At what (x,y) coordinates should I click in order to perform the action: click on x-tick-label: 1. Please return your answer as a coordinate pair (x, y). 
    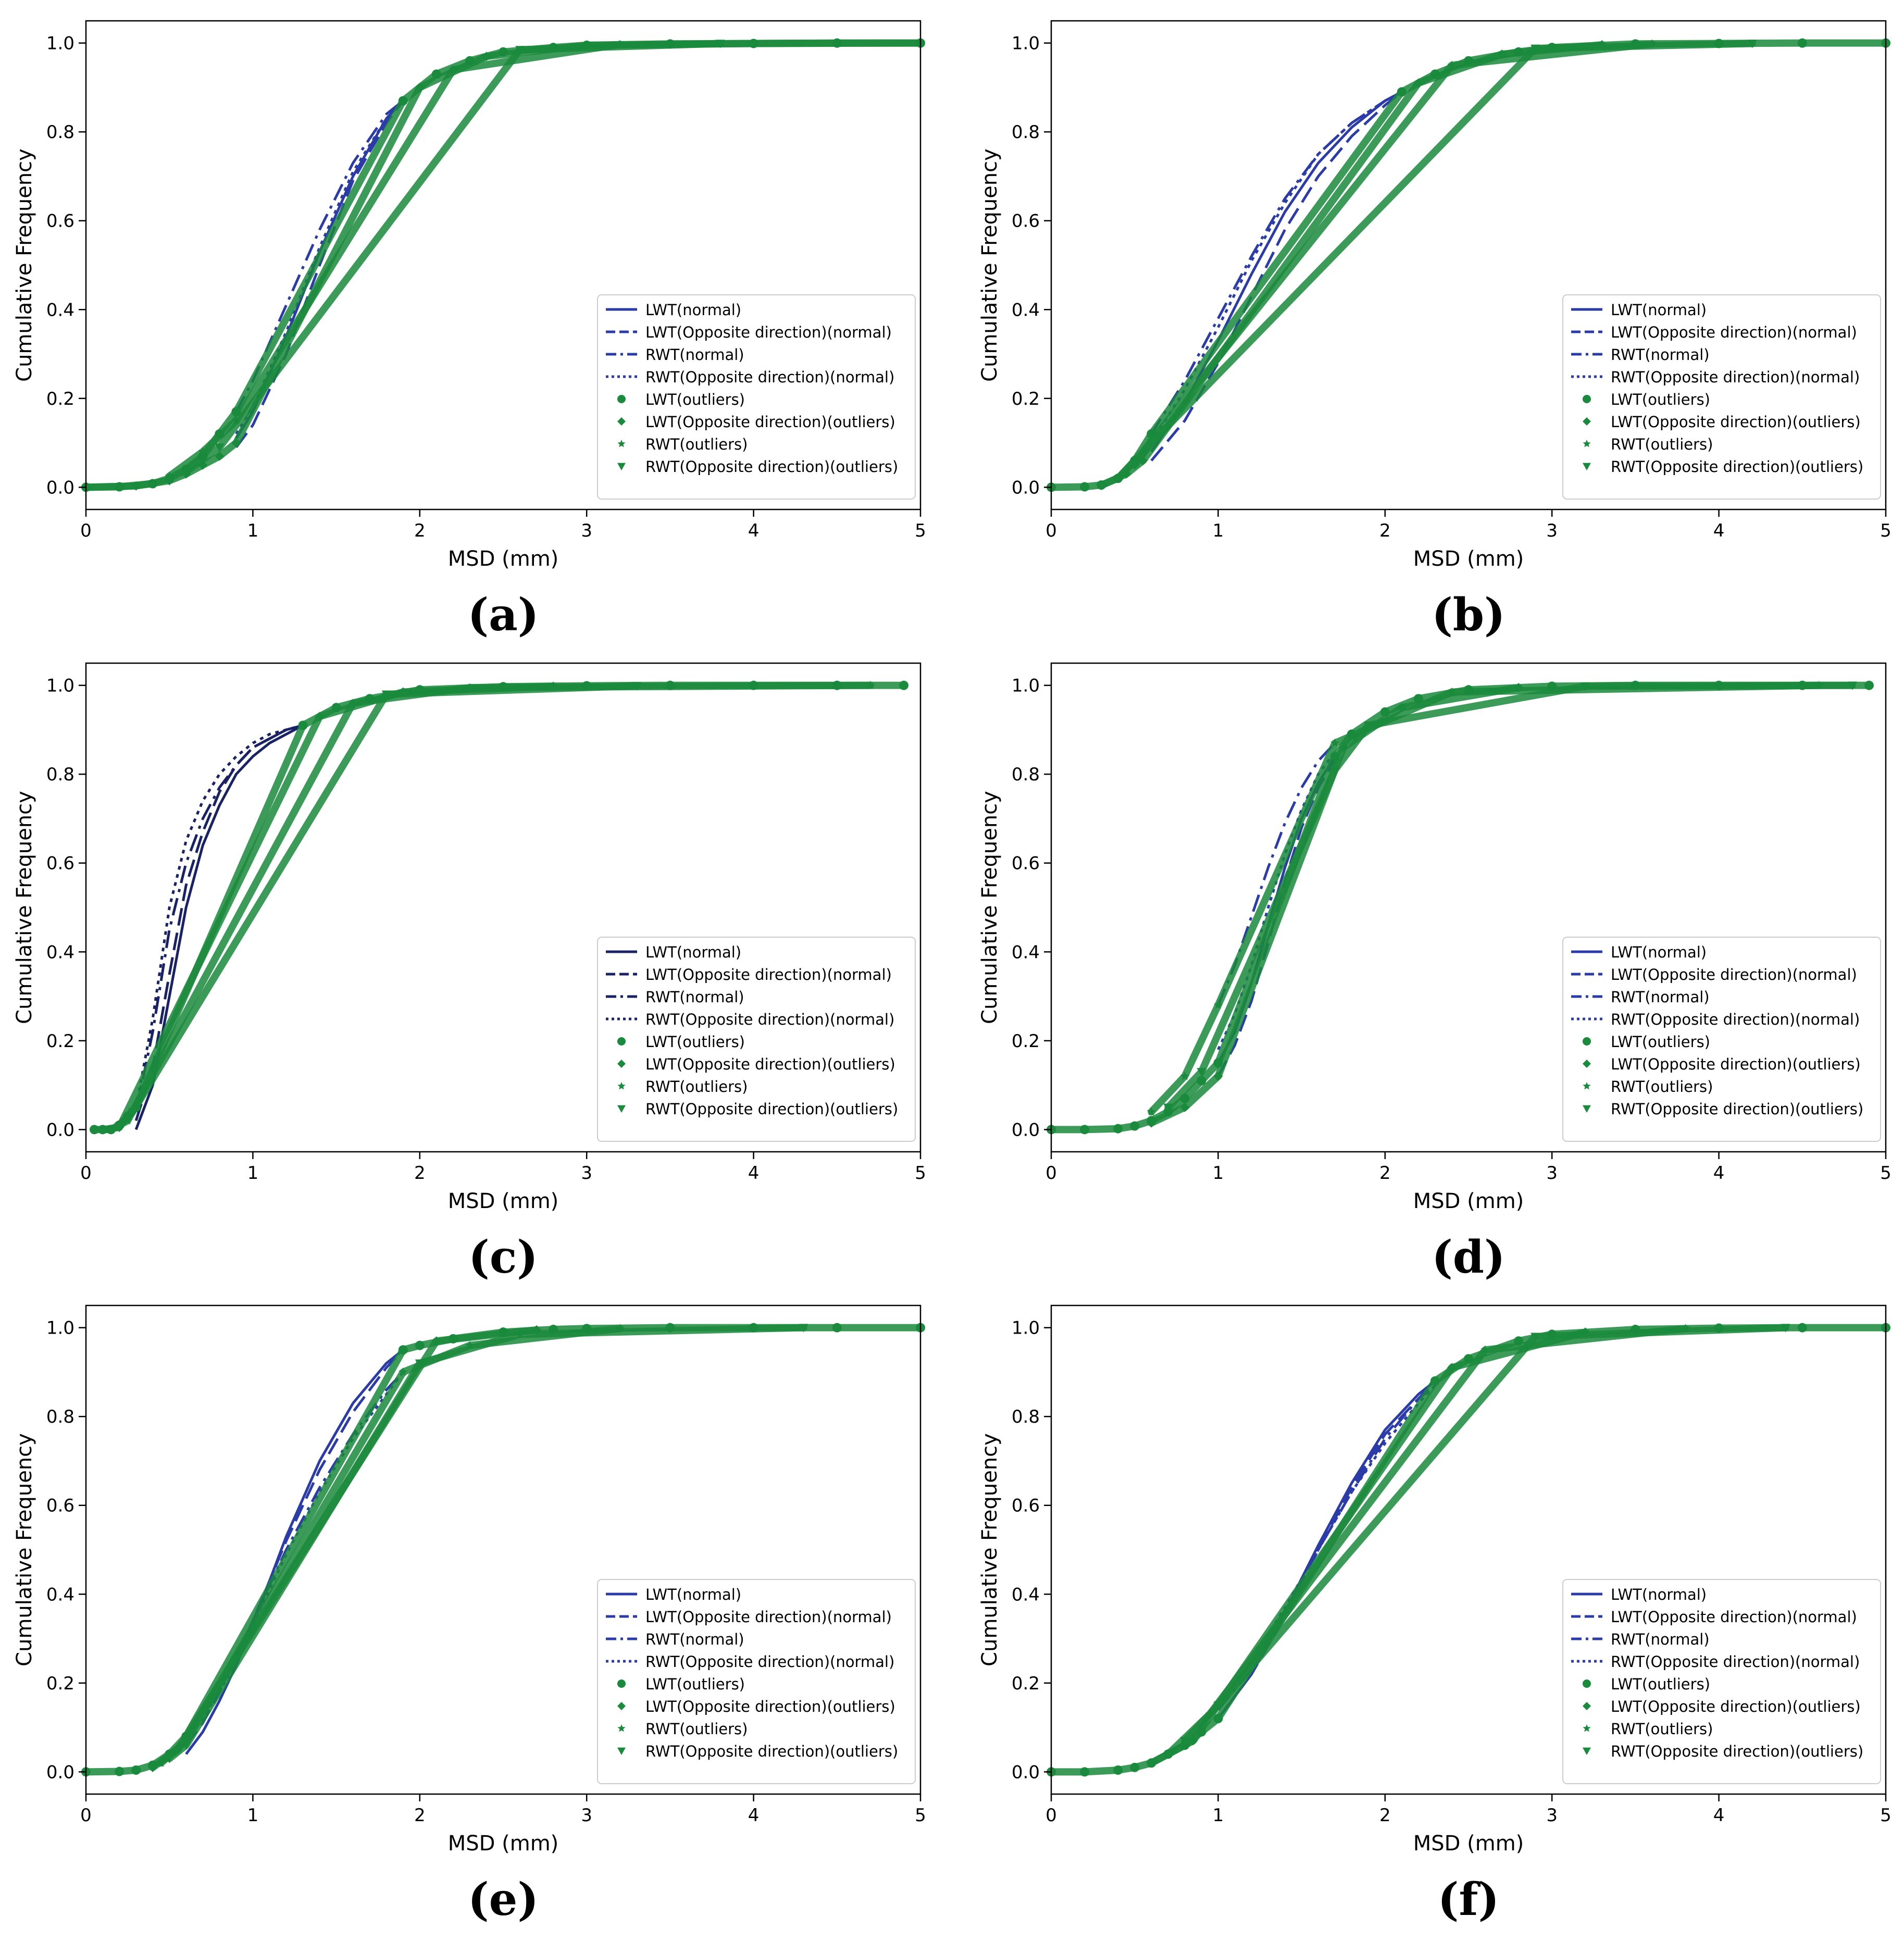
    Looking at the image, I should click on (1218, 1815).